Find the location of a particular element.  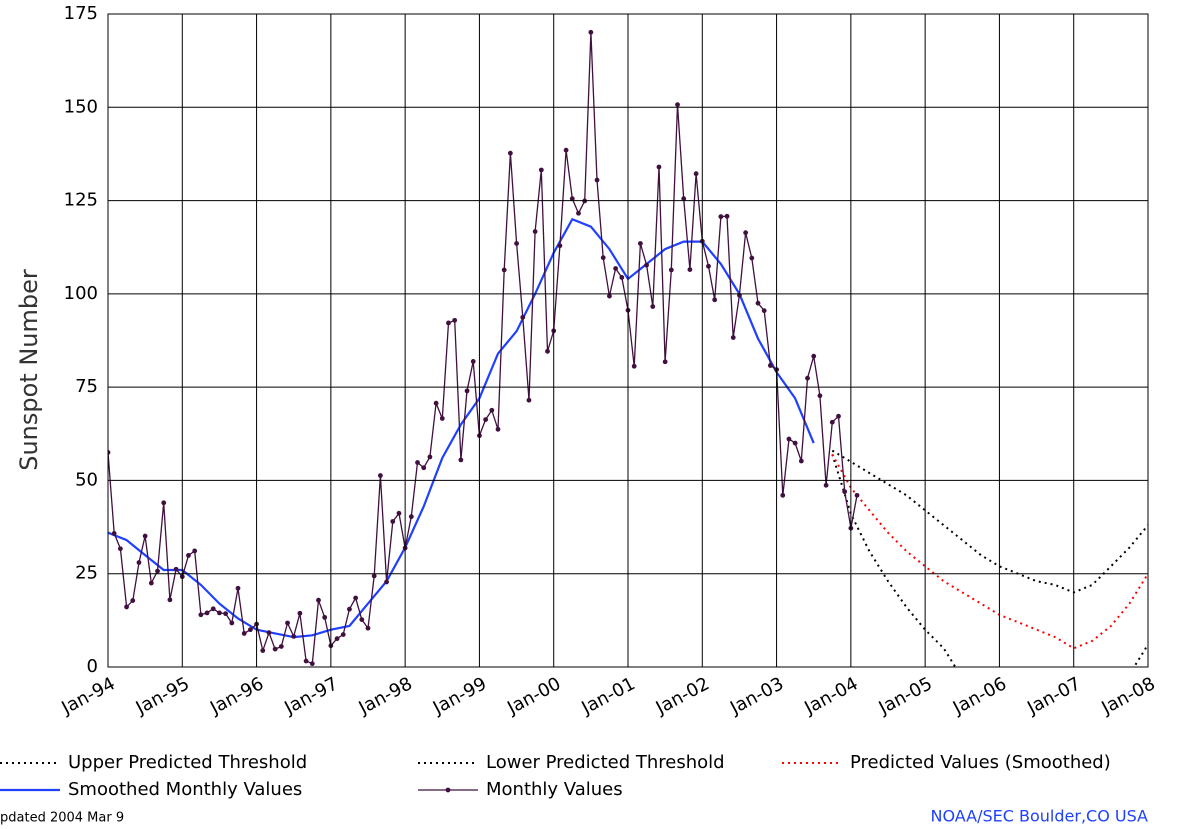

legend-label: Predicted Values (Smoothed) is located at coordinates (980, 762).